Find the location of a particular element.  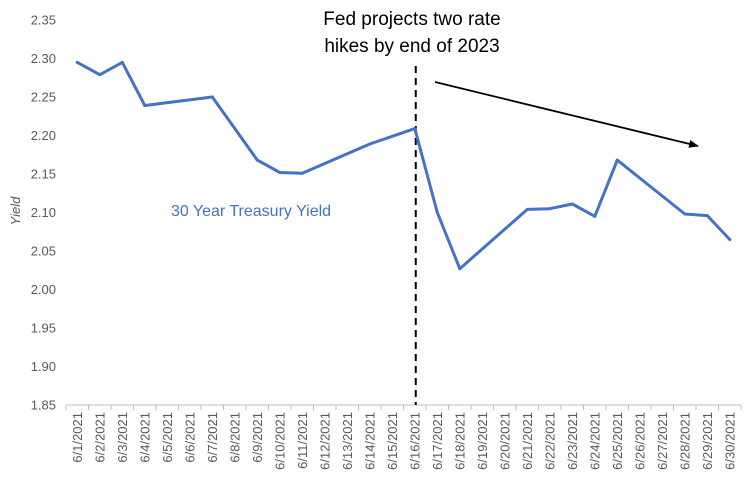

x-tick-label: 6/8/2021 is located at coordinates (234, 437).